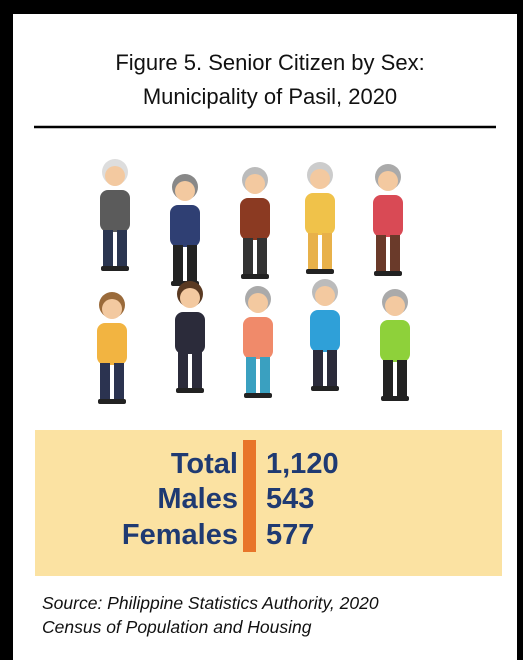 This screenshot has height=660, width=523. What do you see at coordinates (269, 62) in the screenshot?
I see `title-line: Figure 5. Senior Citizen by Sex:` at bounding box center [269, 62].